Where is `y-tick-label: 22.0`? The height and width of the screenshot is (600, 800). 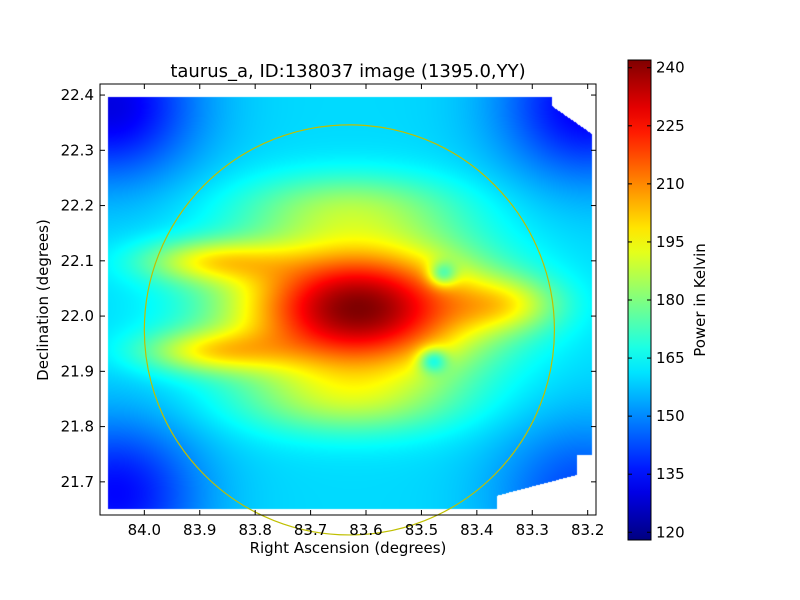 y-tick-label: 22.0 is located at coordinates (77, 316).